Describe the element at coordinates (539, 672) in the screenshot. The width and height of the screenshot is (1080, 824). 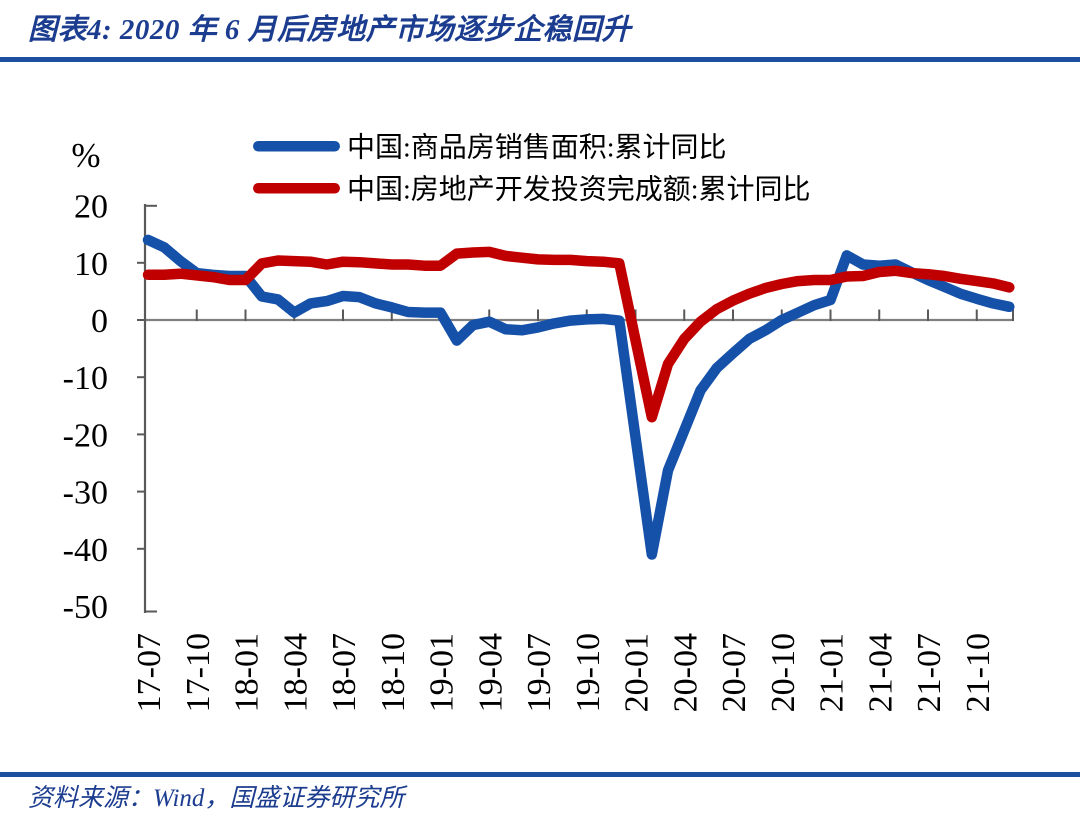
I see `x-tick-label: 19-07` at that location.